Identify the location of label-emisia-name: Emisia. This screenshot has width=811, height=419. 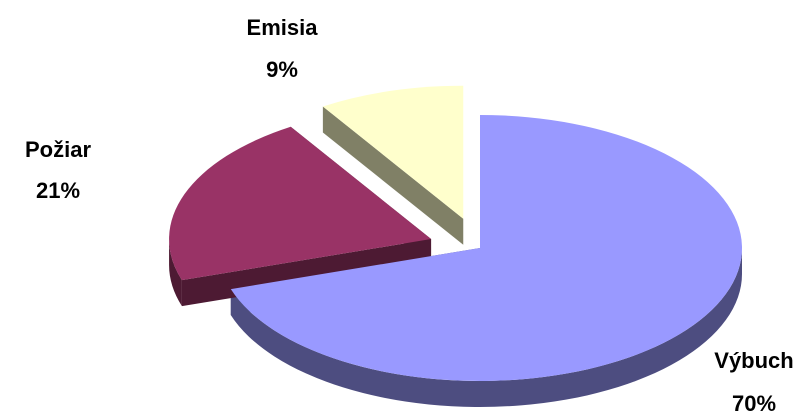
(283, 27).